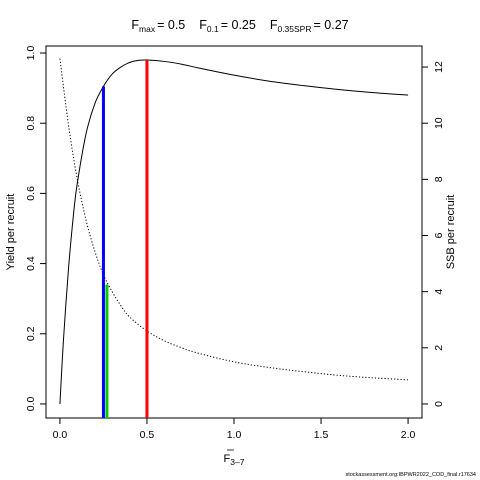  I want to click on y-right-tick-label: 4, so click(439, 292).